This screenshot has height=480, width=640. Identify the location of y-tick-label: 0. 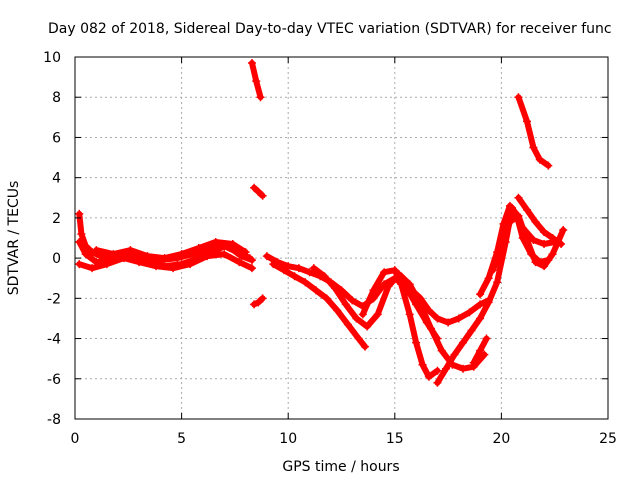
(56, 259).